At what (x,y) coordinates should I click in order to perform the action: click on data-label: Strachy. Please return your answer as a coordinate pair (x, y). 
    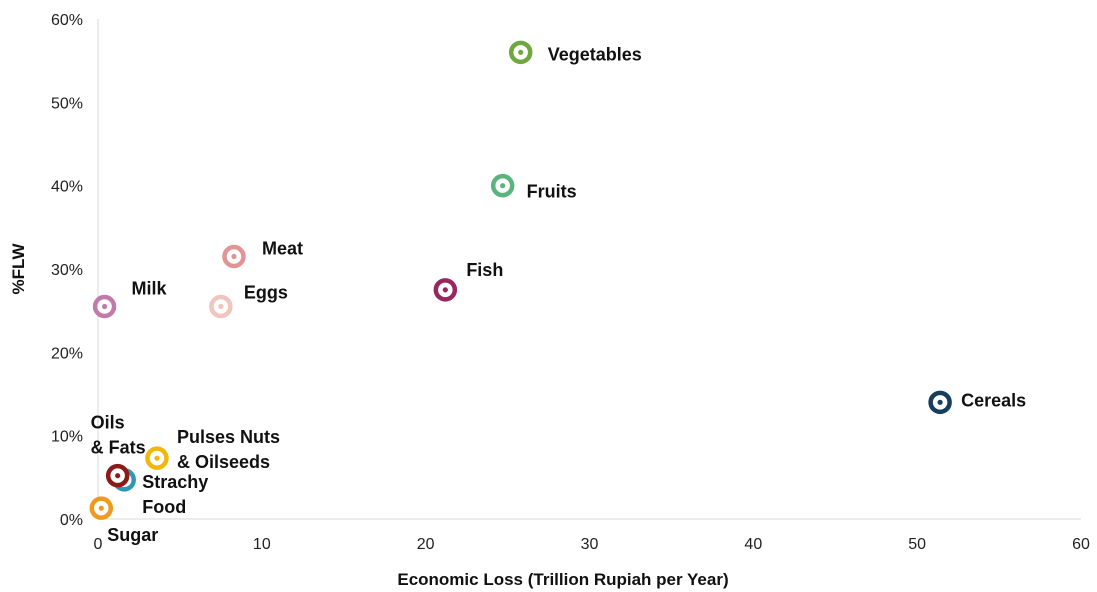
    Looking at the image, I should click on (175, 482).